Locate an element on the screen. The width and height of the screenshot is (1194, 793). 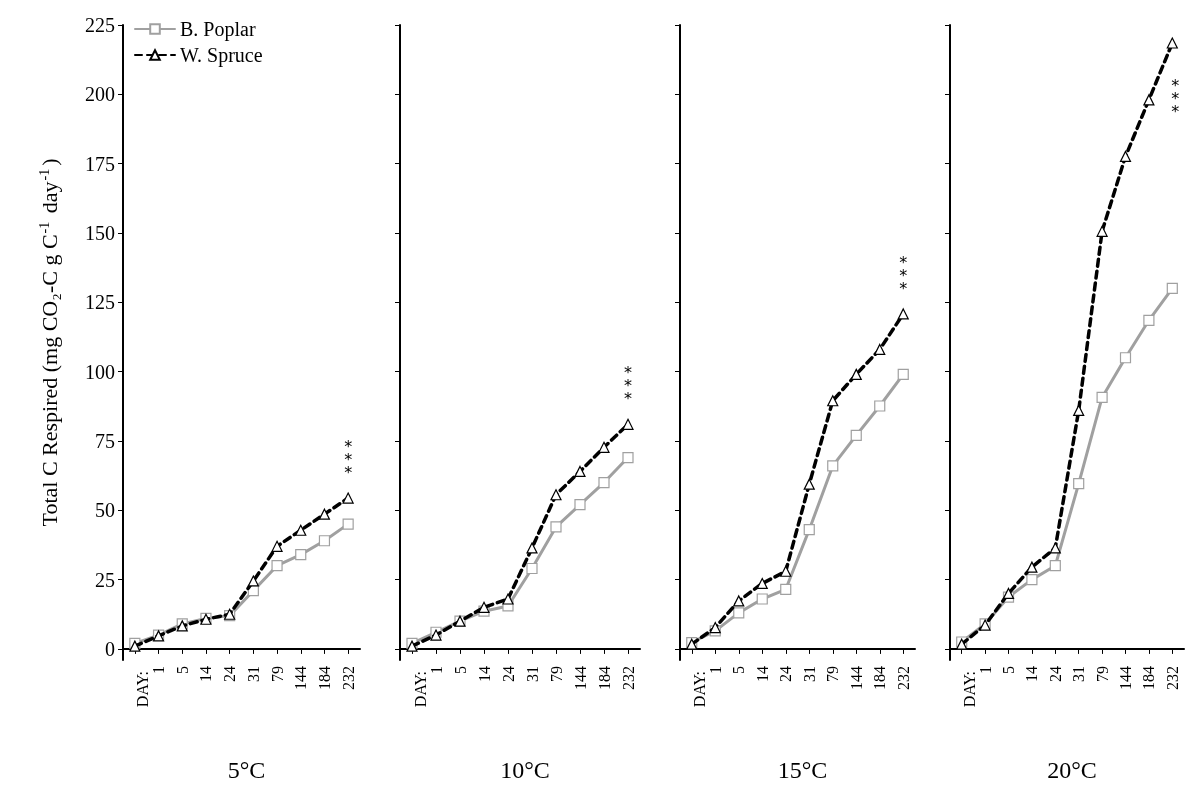
x-axis-title: 10°C is located at coordinates (525, 770).